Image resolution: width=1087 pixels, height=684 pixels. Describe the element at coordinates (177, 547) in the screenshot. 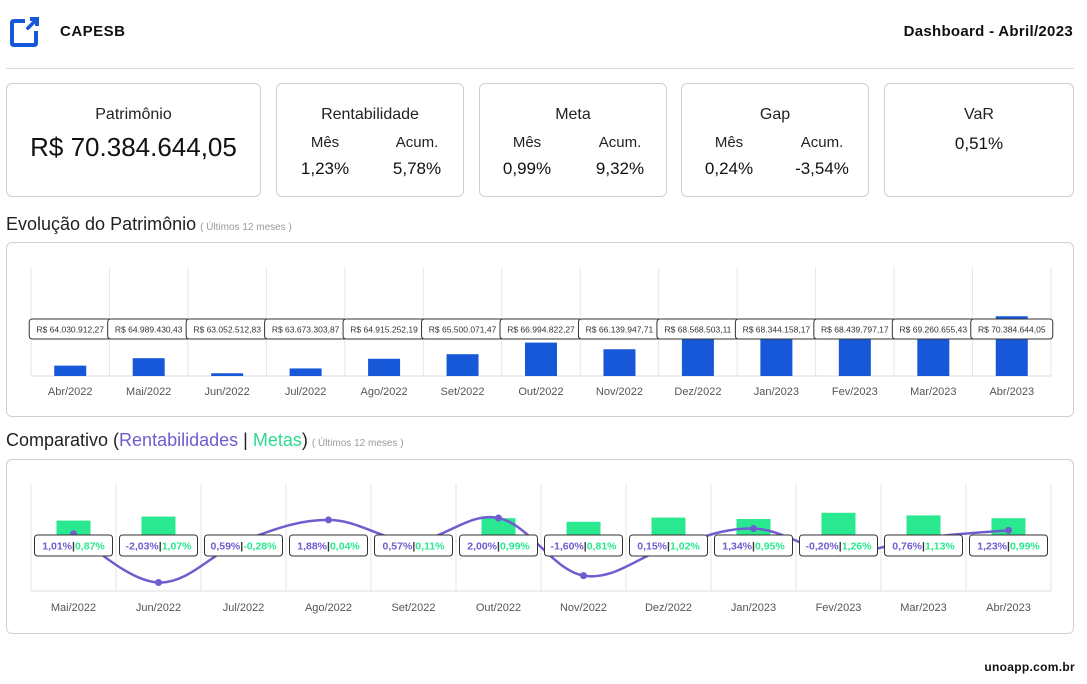

I see `label-meta: 1,07%` at that location.